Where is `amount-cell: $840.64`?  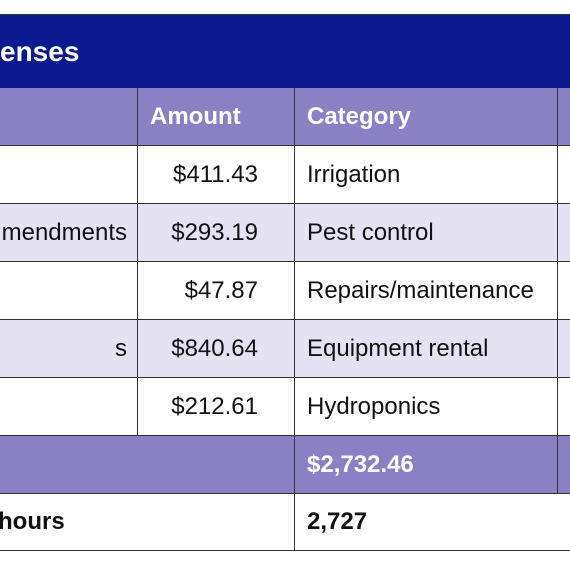 amount-cell: $840.64 is located at coordinates (216, 349).